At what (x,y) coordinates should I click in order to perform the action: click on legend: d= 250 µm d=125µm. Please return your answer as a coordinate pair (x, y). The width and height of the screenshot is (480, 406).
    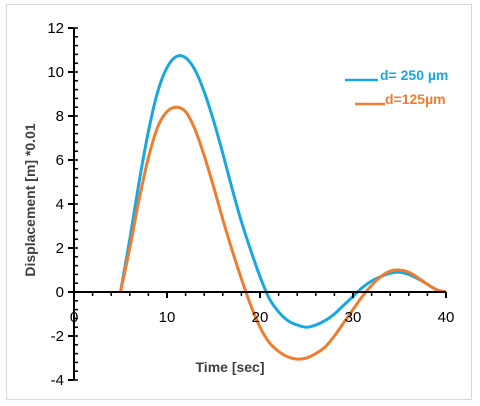
    Looking at the image, I should click on (396, 87).